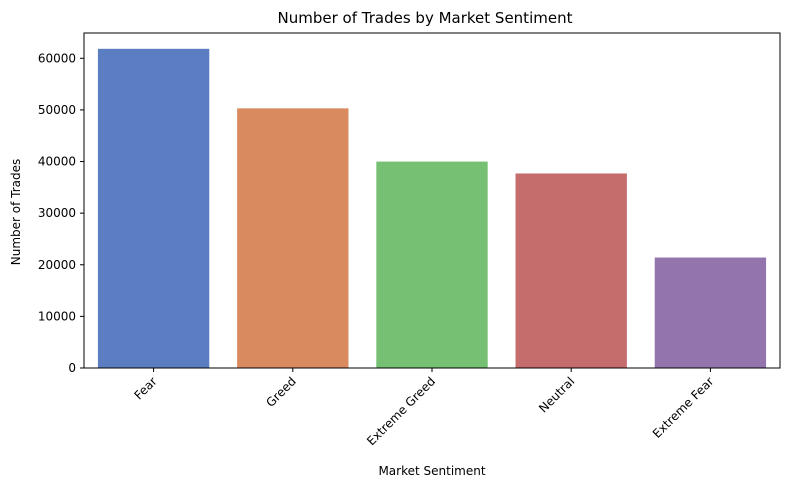 Image resolution: width=790 pixels, height=490 pixels. What do you see at coordinates (72, 368) in the screenshot?
I see `y-tick-label: 0` at bounding box center [72, 368].